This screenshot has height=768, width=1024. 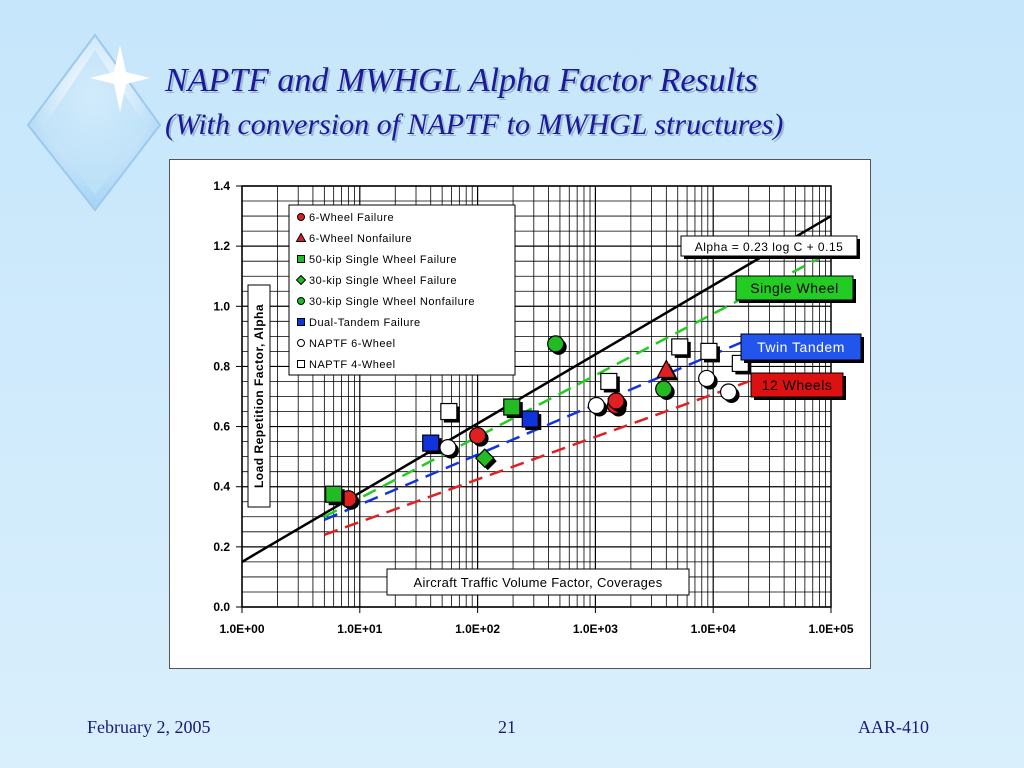 I want to click on 30-kip-single-wheel-failure-point, so click(x=484, y=458).